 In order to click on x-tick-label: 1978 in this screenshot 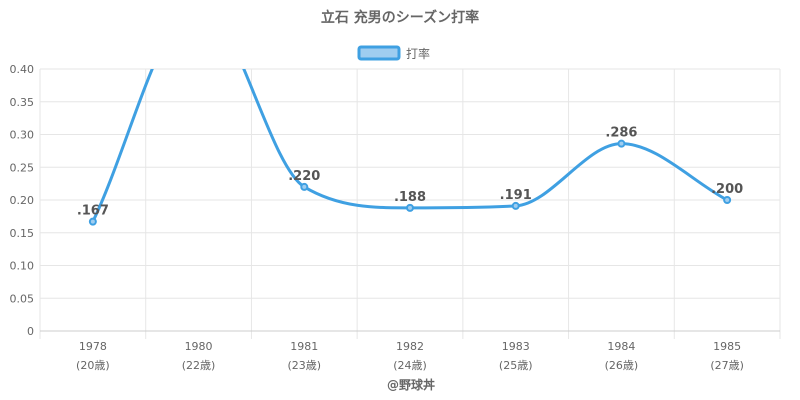, I will do `click(93, 346)`.